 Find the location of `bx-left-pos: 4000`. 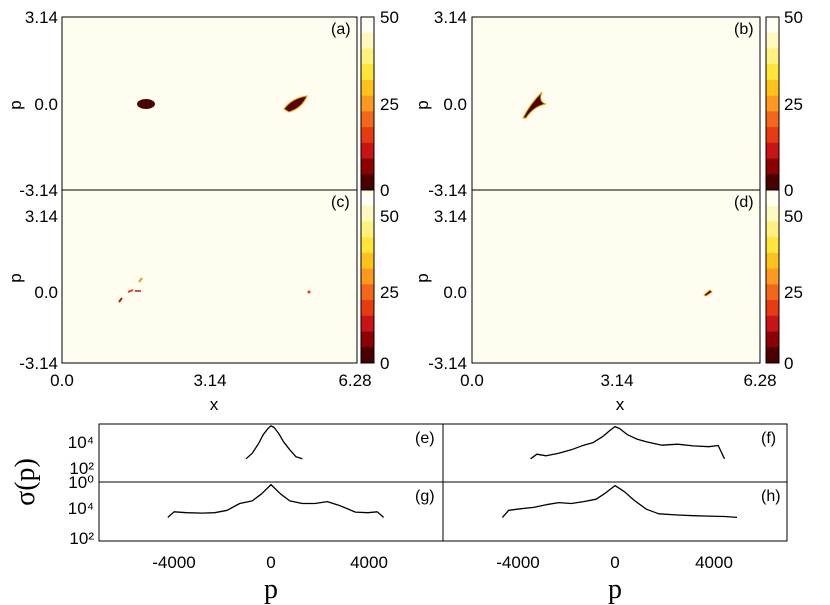

bx-left-pos: 4000 is located at coordinates (369, 562).